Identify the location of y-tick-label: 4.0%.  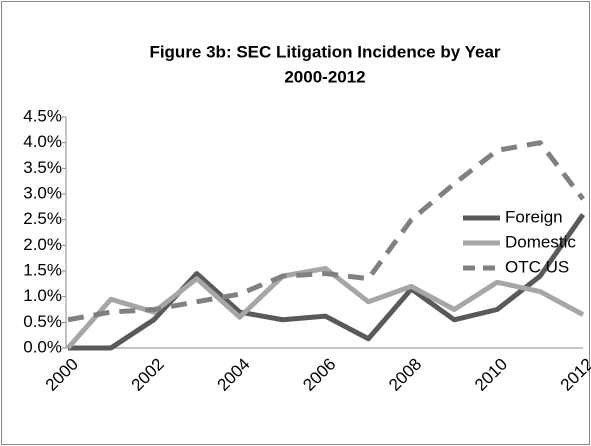
(42, 141).